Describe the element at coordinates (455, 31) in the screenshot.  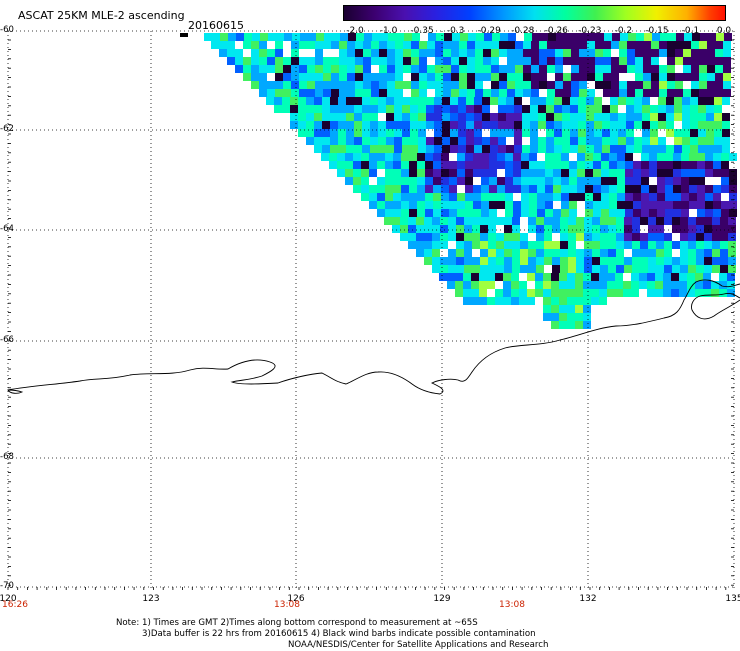
I see `colorbar-label: -0.3` at that location.